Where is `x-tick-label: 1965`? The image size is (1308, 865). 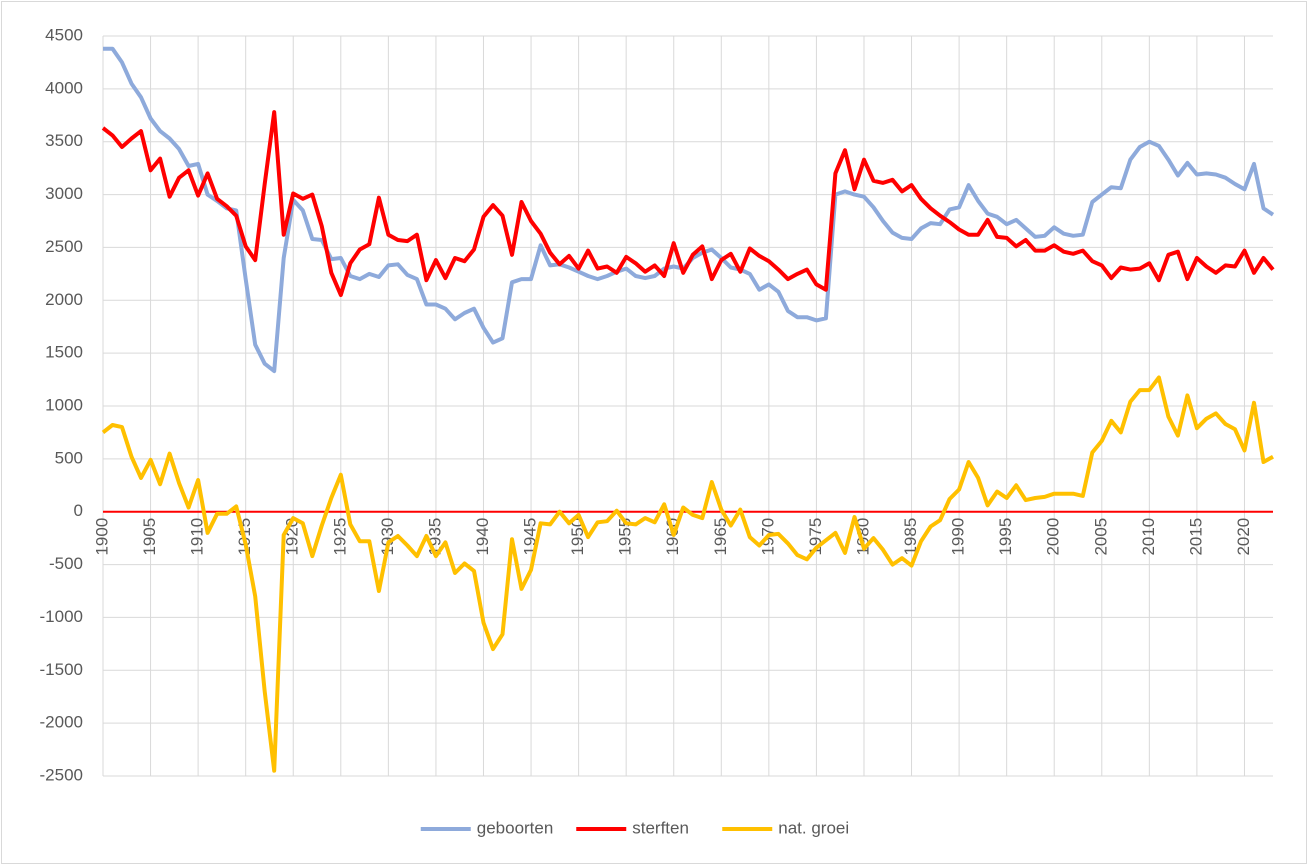
x-tick-label: 1965 is located at coordinates (720, 537).